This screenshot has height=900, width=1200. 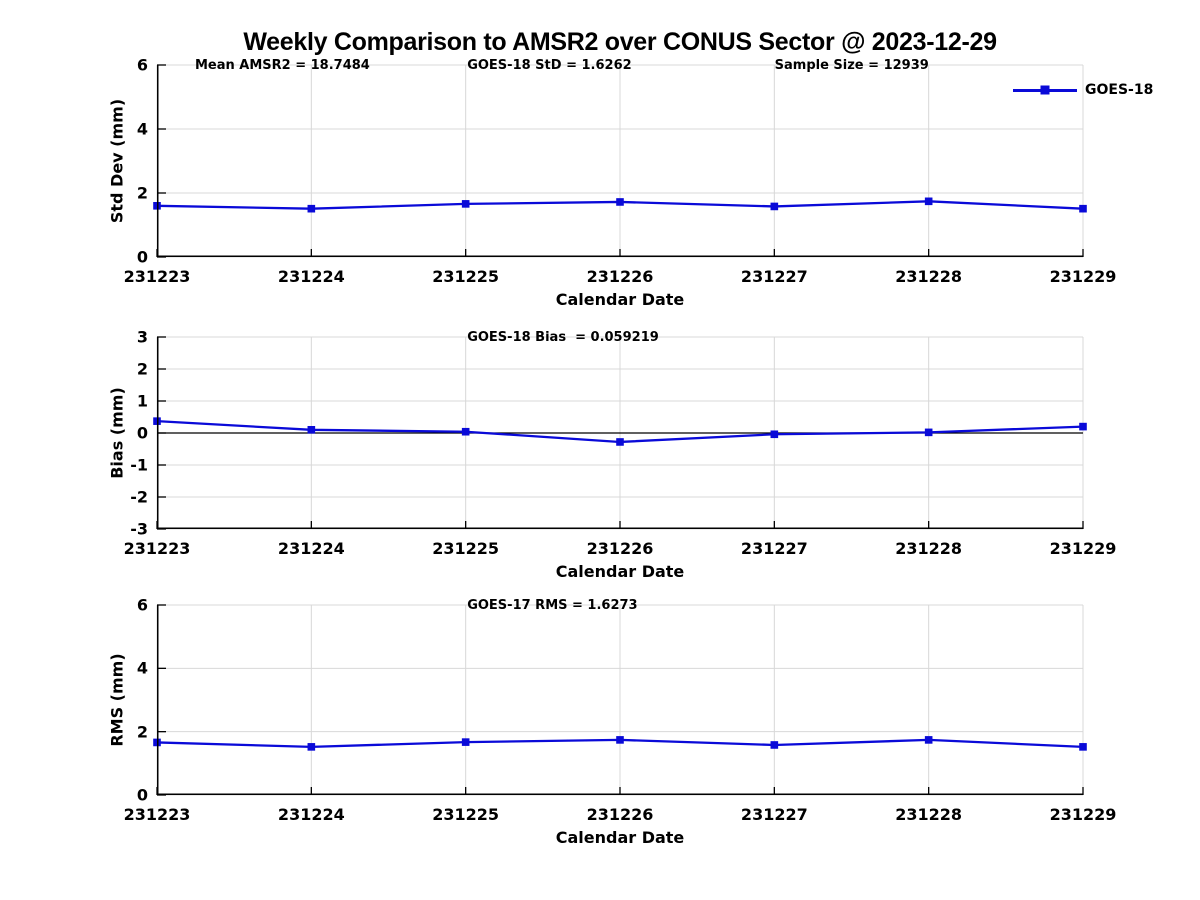 What do you see at coordinates (117, 700) in the screenshot?
I see `y-axis-title: RMS (mm)` at bounding box center [117, 700].